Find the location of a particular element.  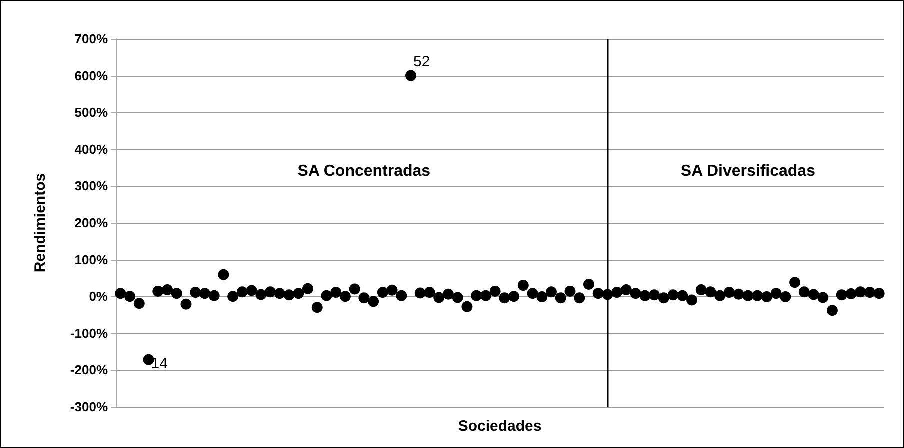

annotation: 52 is located at coordinates (422, 61).